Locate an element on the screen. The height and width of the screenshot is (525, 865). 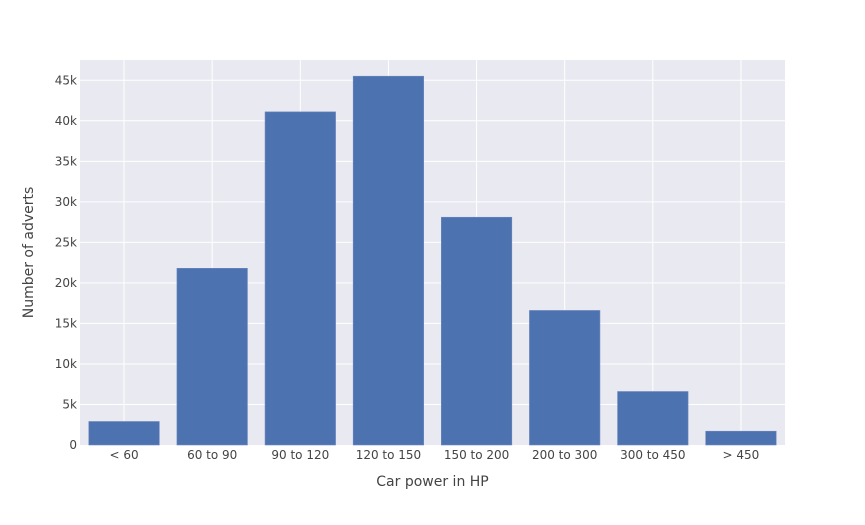
y-tick-label: 0 is located at coordinates (73, 445).